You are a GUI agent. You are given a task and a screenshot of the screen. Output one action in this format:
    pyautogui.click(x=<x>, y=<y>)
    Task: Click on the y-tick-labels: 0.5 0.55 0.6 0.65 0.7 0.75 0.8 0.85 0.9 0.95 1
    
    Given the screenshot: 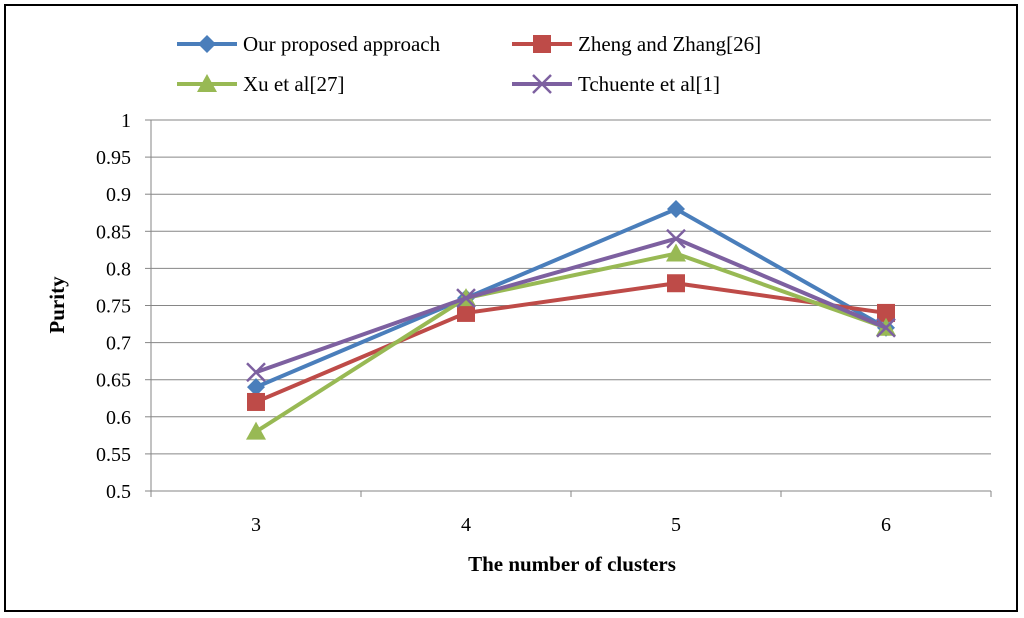 What is the action you would take?
    pyautogui.click(x=113, y=306)
    